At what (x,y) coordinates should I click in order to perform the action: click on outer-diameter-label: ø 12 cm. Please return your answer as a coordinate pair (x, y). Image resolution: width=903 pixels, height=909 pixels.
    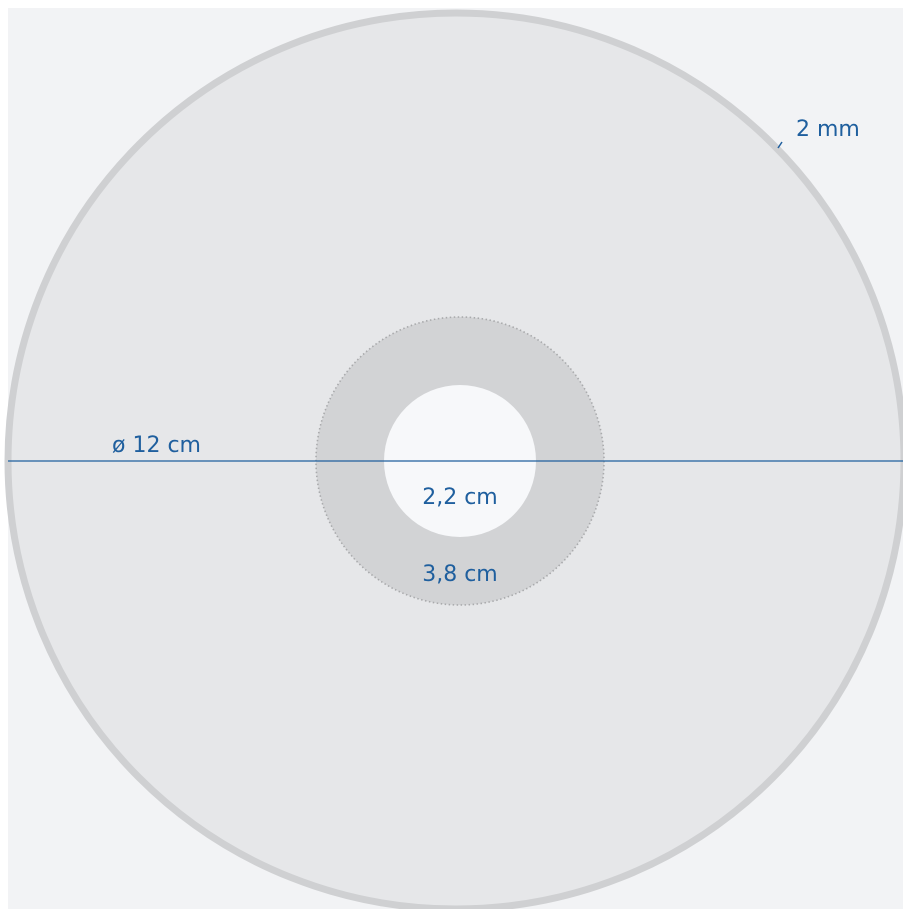
    Looking at the image, I should click on (156, 445).